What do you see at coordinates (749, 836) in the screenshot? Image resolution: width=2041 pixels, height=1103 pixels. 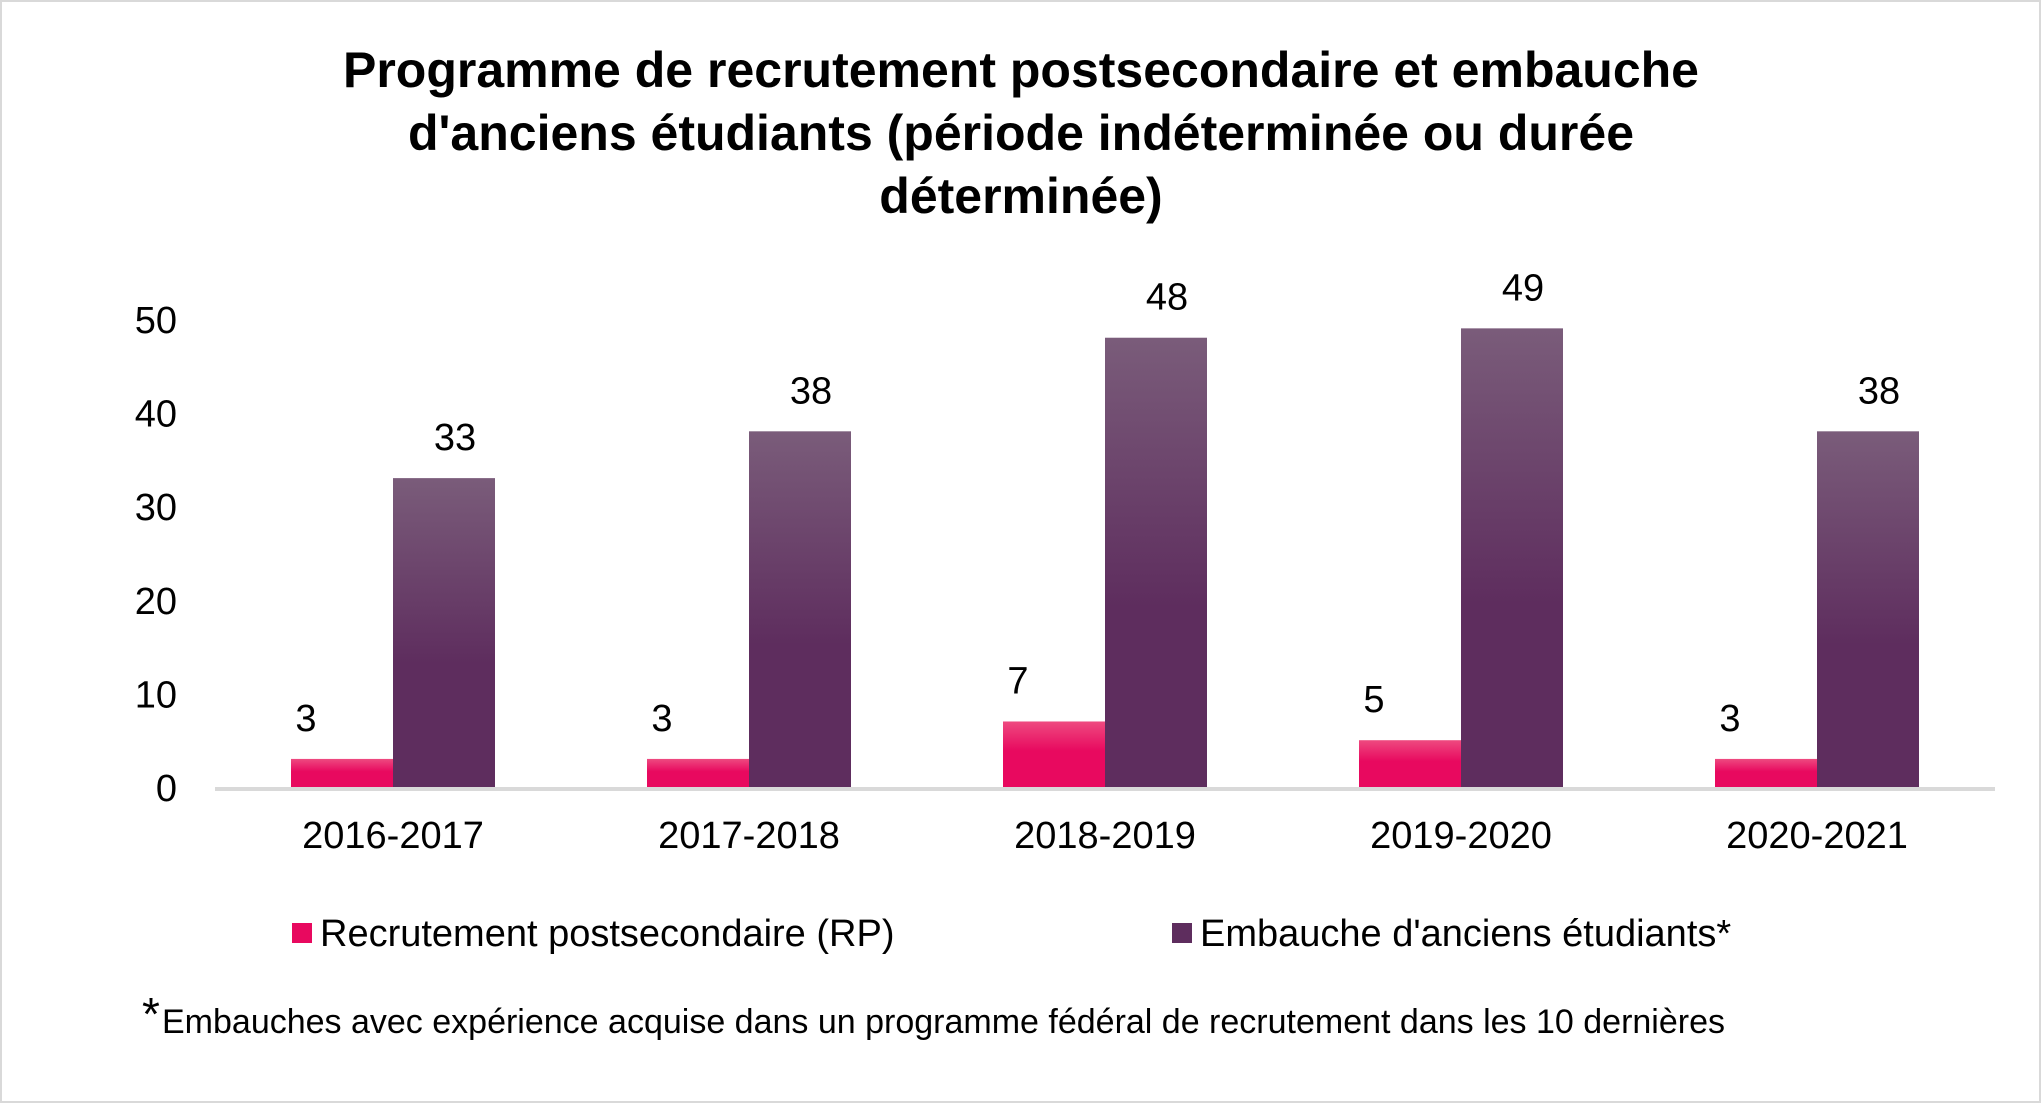 I see `x-tick-label: 2017-2018` at bounding box center [749, 836].